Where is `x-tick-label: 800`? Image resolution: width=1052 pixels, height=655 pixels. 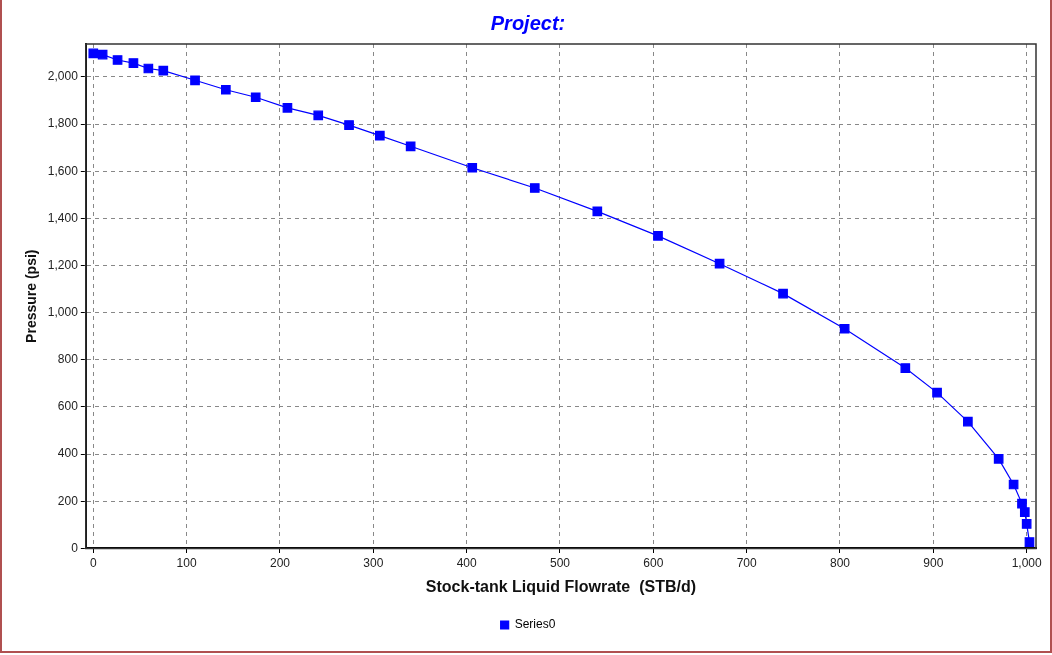
x-tick-label: 800 is located at coordinates (840, 562).